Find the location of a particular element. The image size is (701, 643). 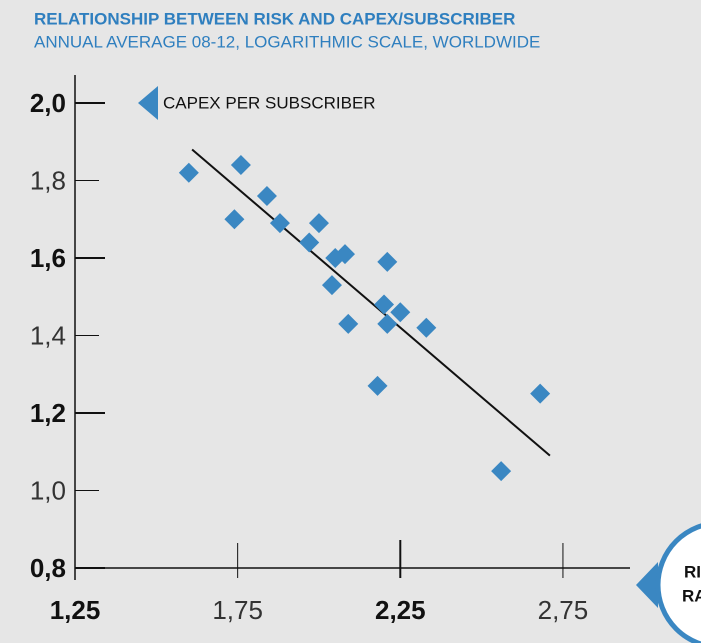

y-tick-label: 0,8 is located at coordinates (48, 568).